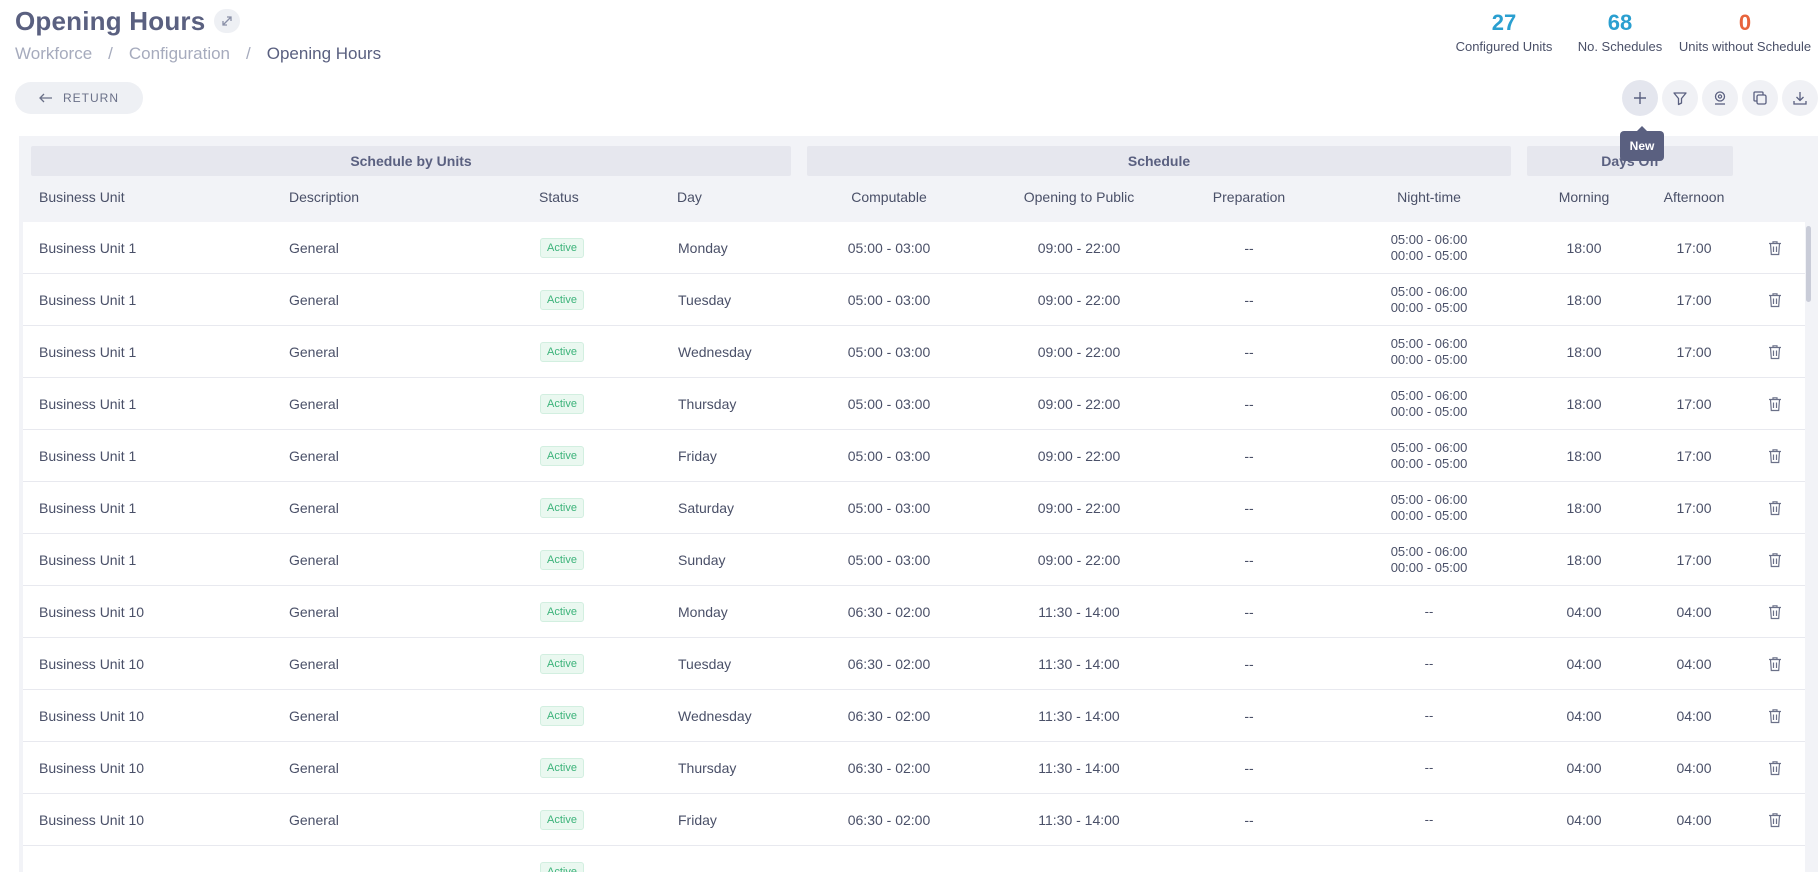 The height and width of the screenshot is (884, 1818). I want to click on column-morning: Morning, so click(1584, 197).